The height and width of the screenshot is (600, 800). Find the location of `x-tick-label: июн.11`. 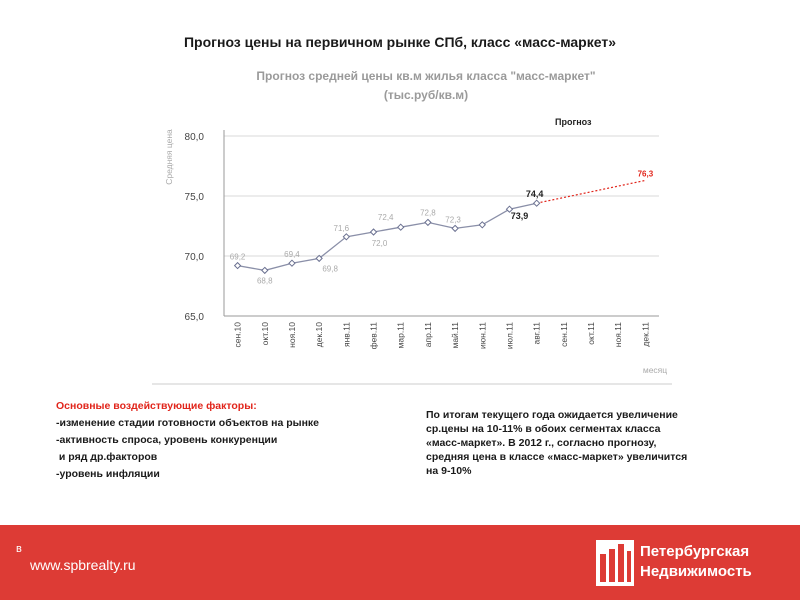

x-tick-label: июн.11 is located at coordinates (482, 335).